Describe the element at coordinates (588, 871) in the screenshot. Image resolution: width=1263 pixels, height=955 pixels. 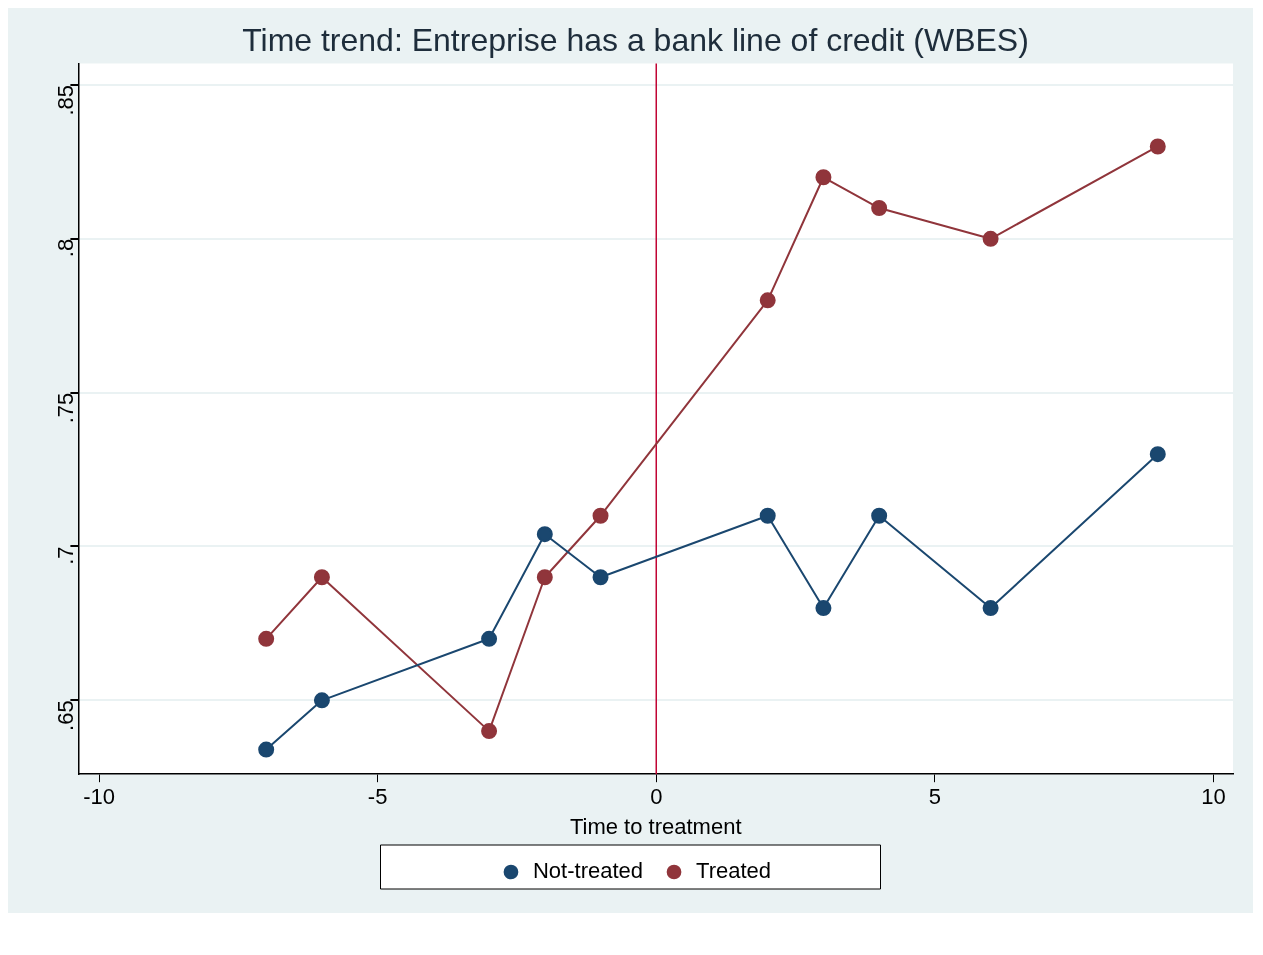
I see `legend-label: Not-treated` at that location.